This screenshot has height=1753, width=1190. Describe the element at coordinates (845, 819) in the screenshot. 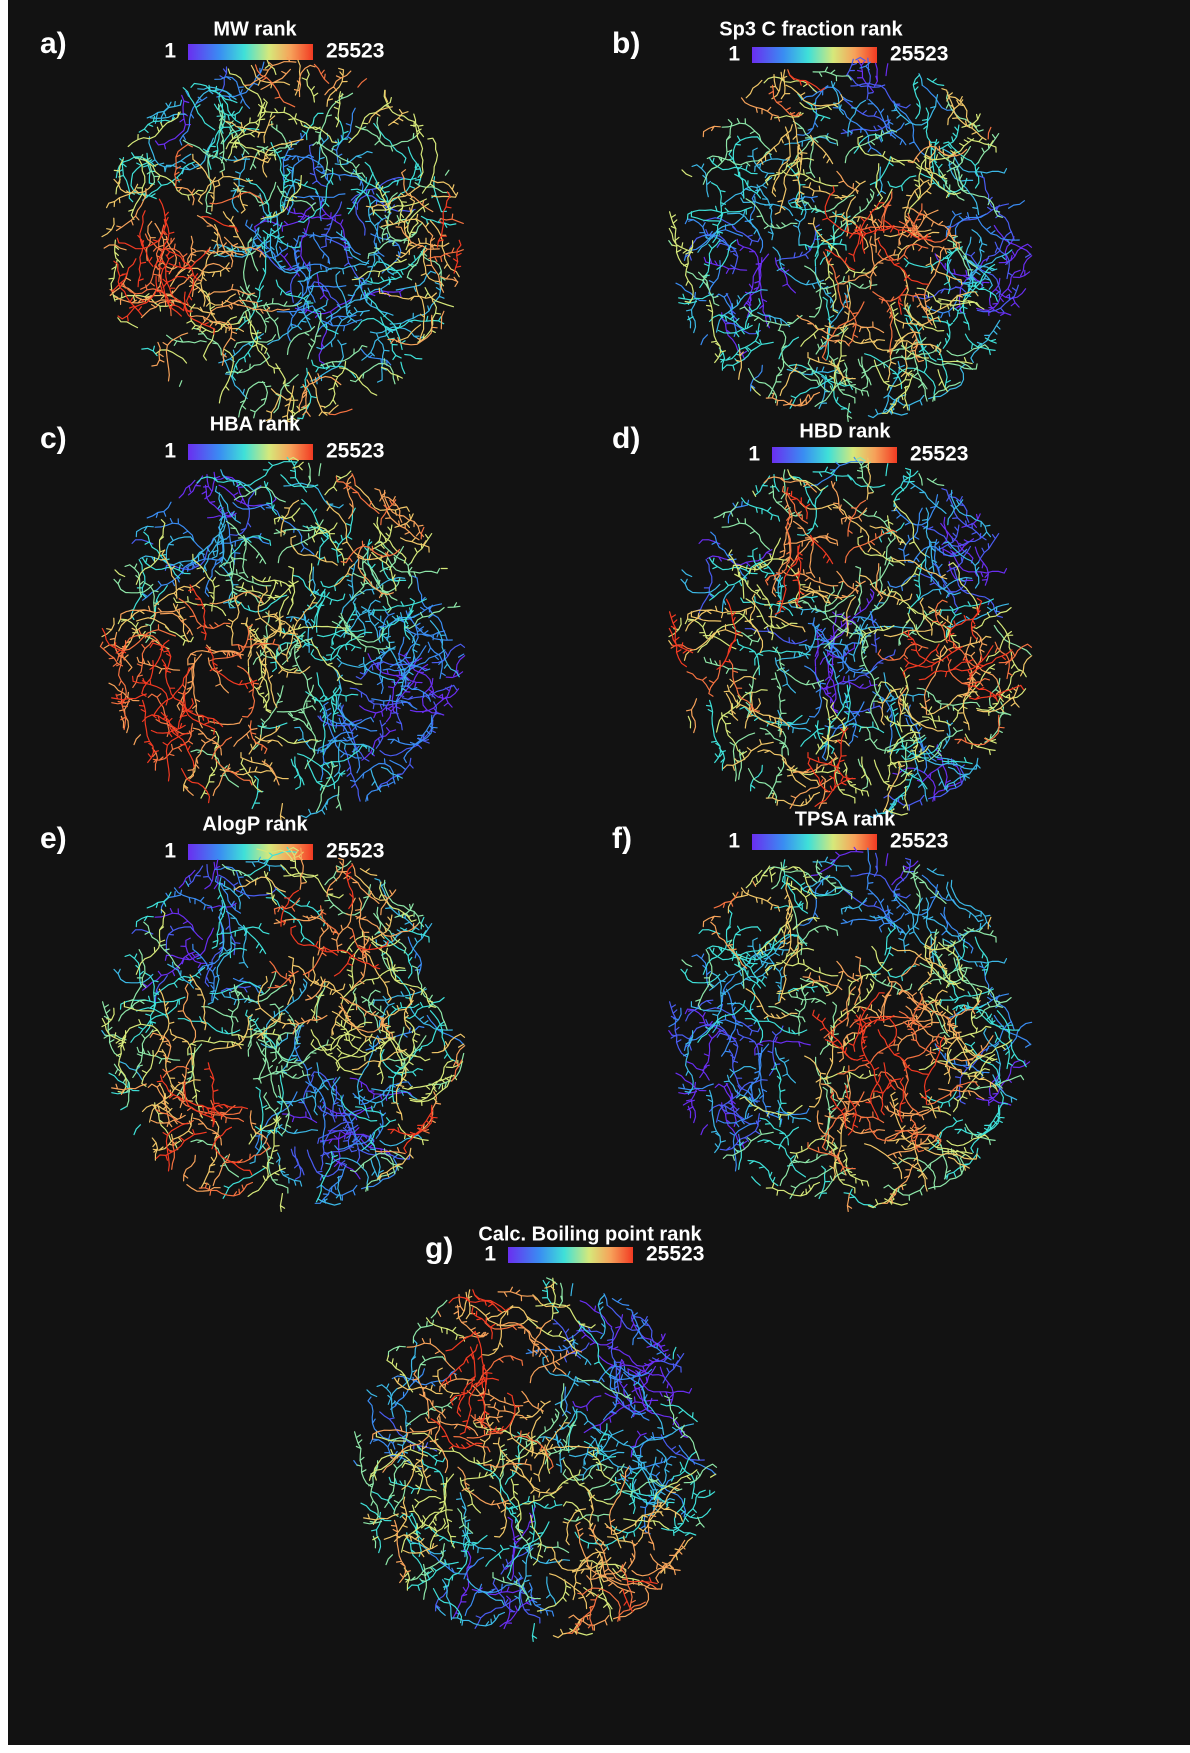

I see `colorbar-title: TPSA rank` at that location.